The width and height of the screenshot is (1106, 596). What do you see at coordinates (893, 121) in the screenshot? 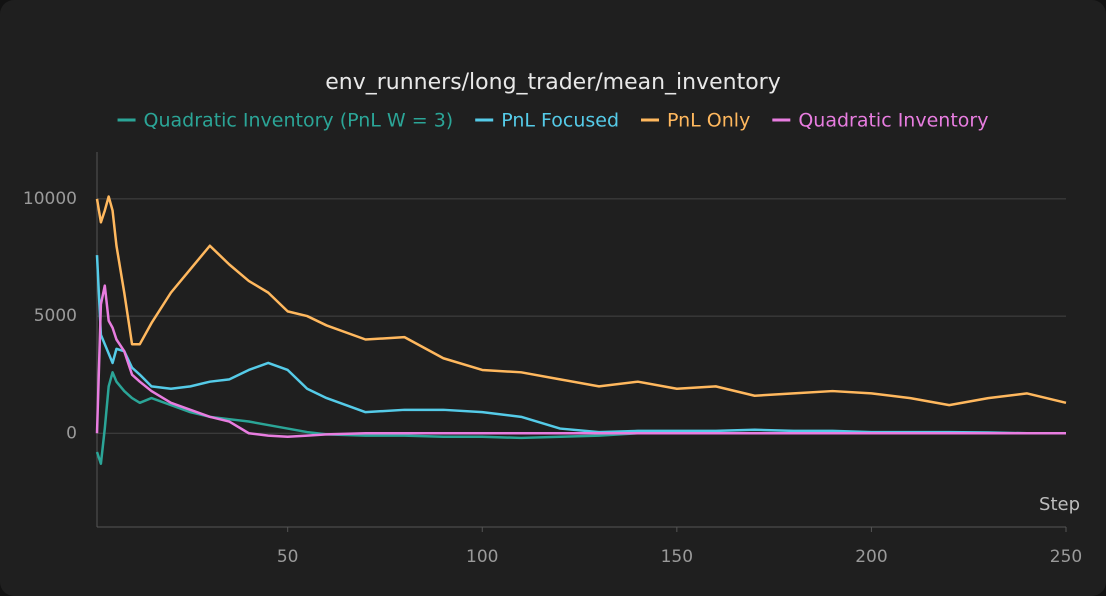
I see `legend-label: Quadratic Inventory` at bounding box center [893, 121].